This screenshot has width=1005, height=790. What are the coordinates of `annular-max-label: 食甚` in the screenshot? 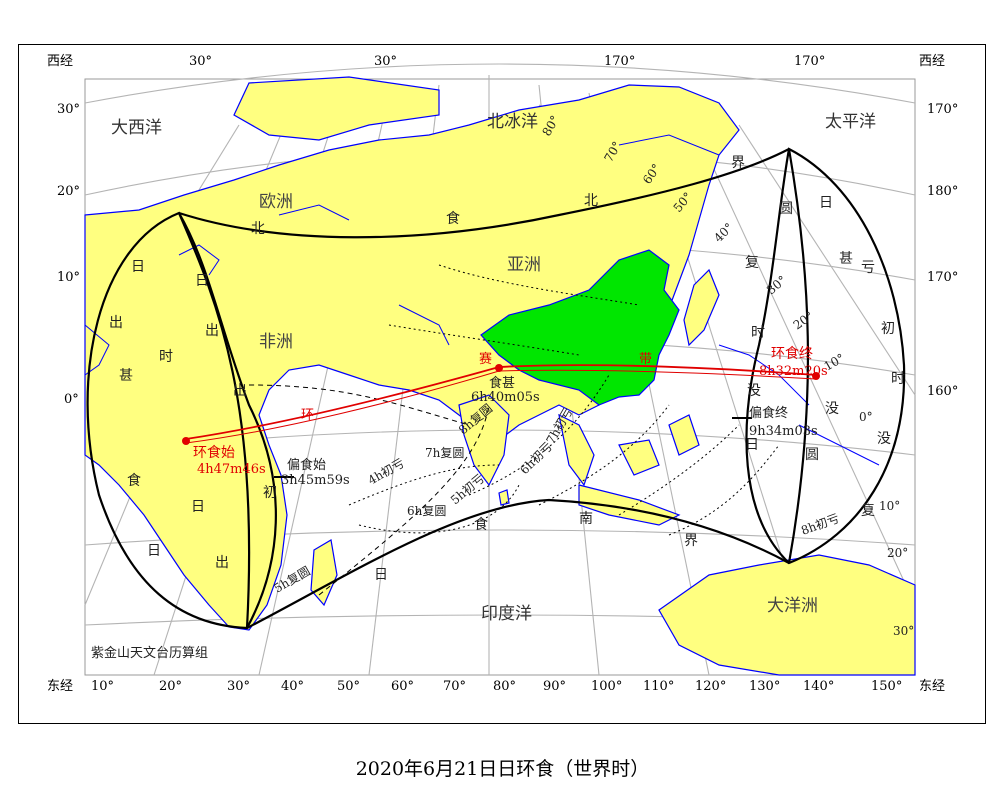 It's located at (502, 383).